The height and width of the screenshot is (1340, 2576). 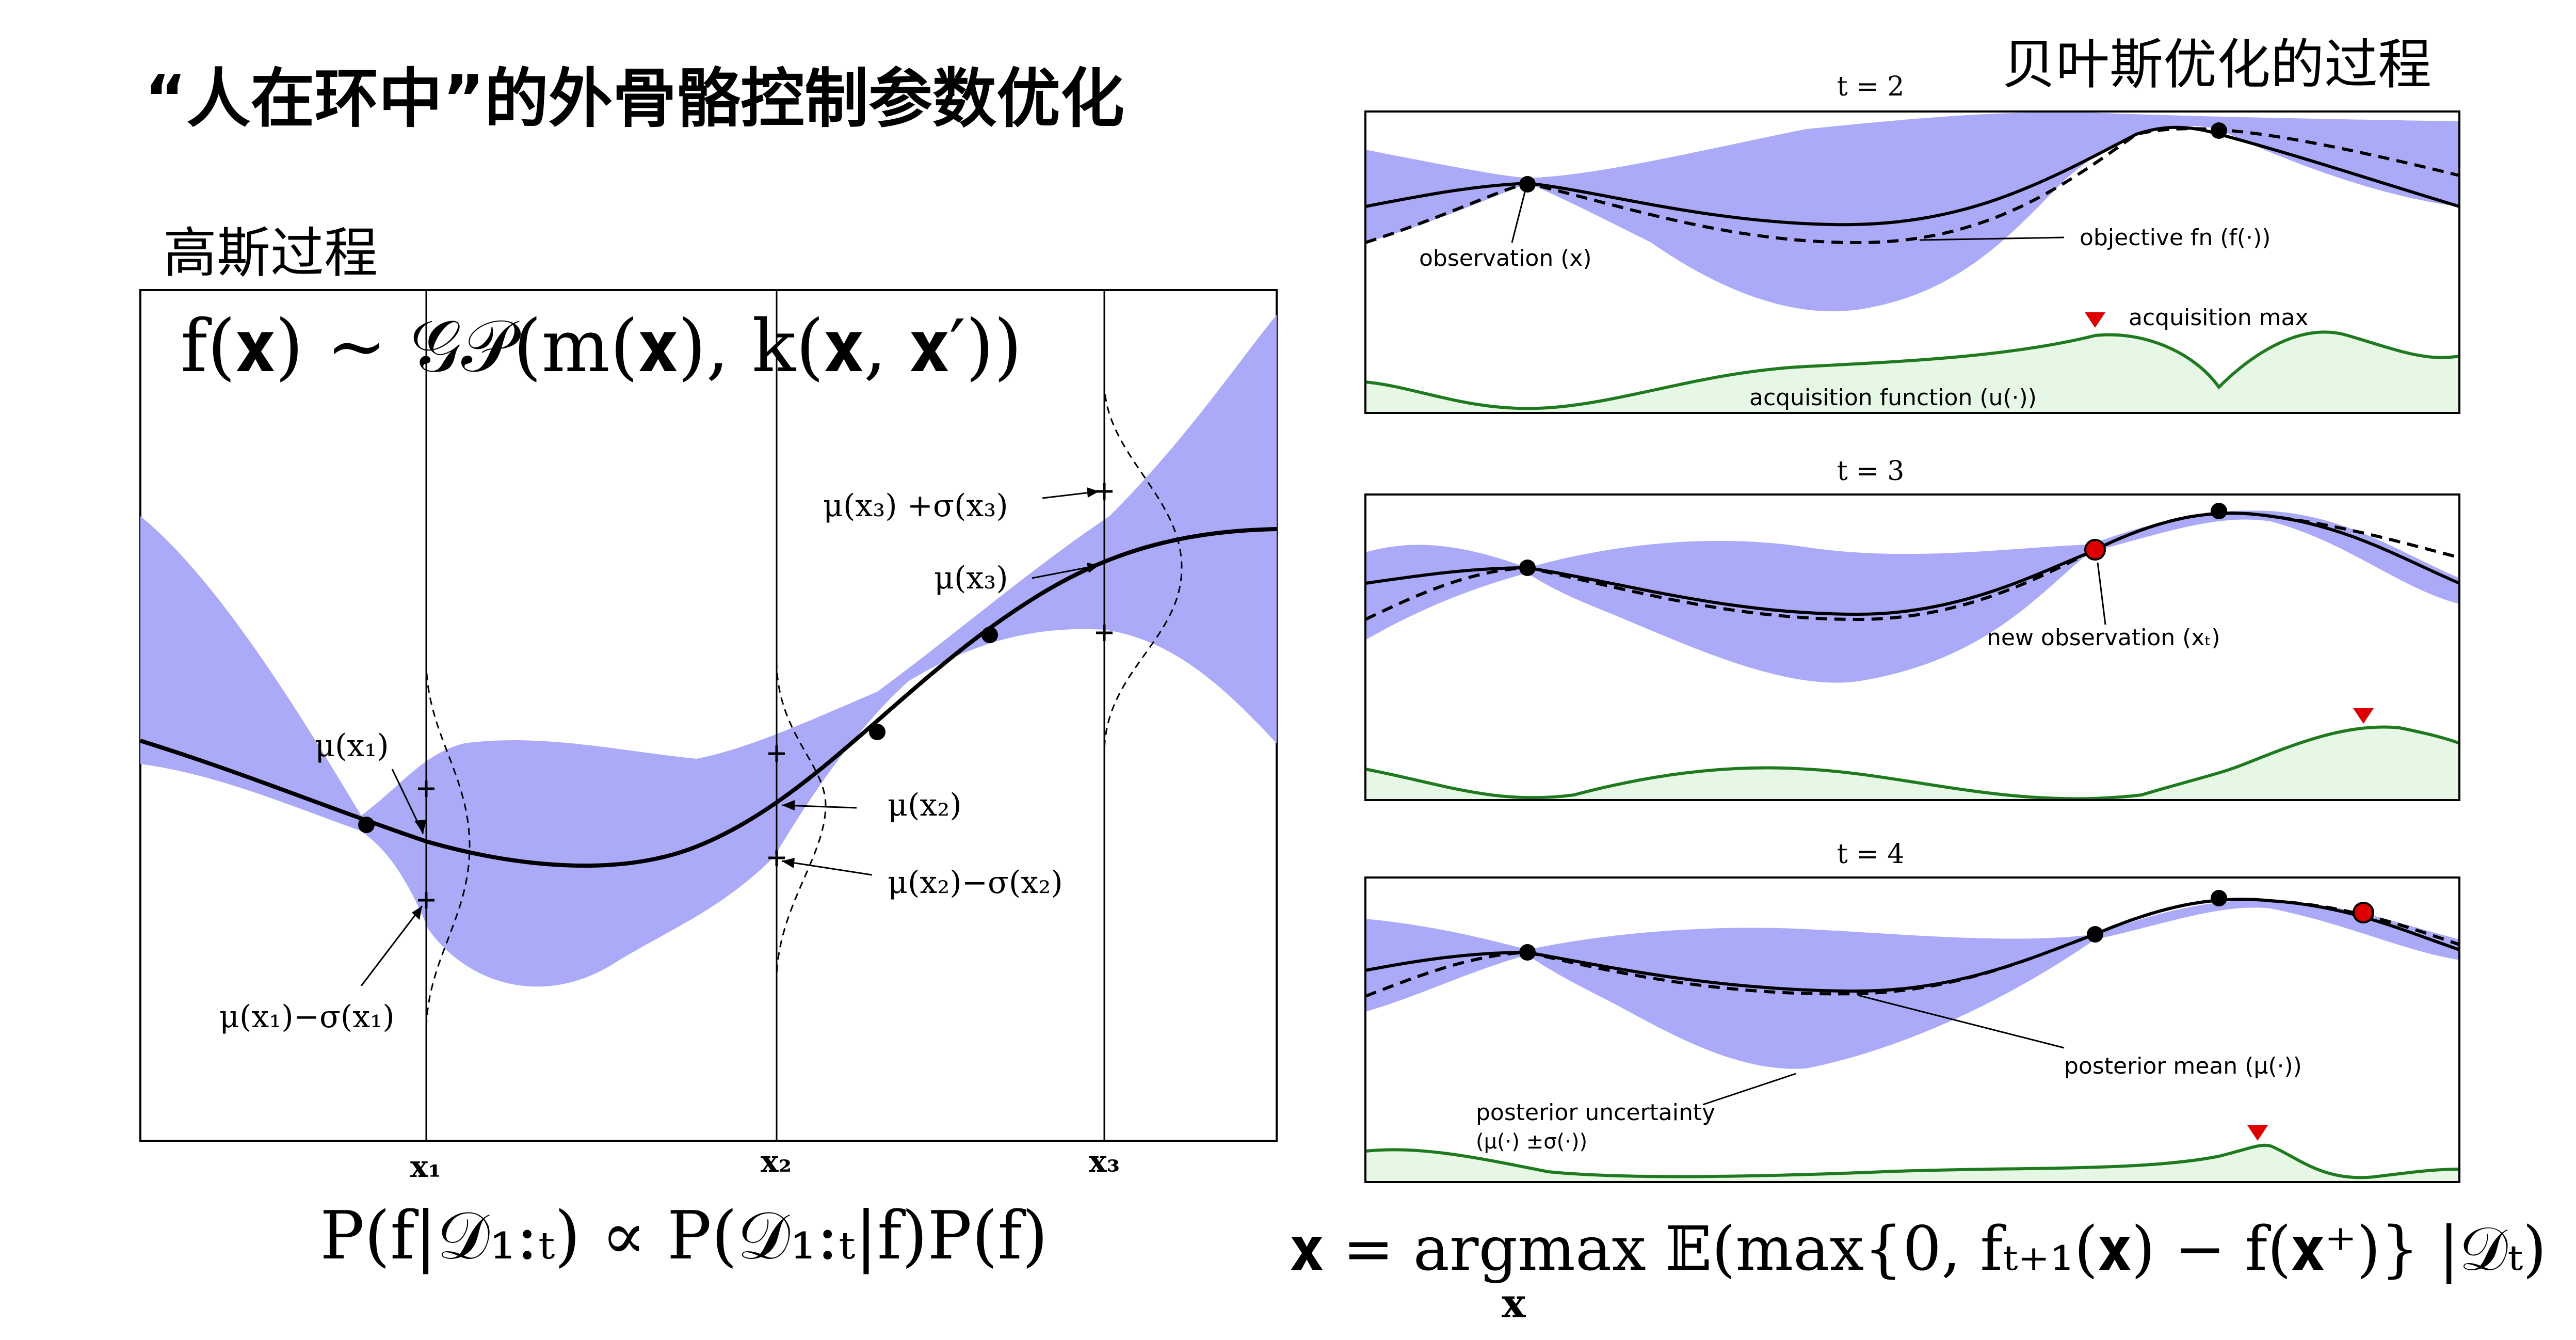 I want to click on bo-annotation-posterior-uncertainty: posterior uncertainty, so click(x=1596, y=1112).